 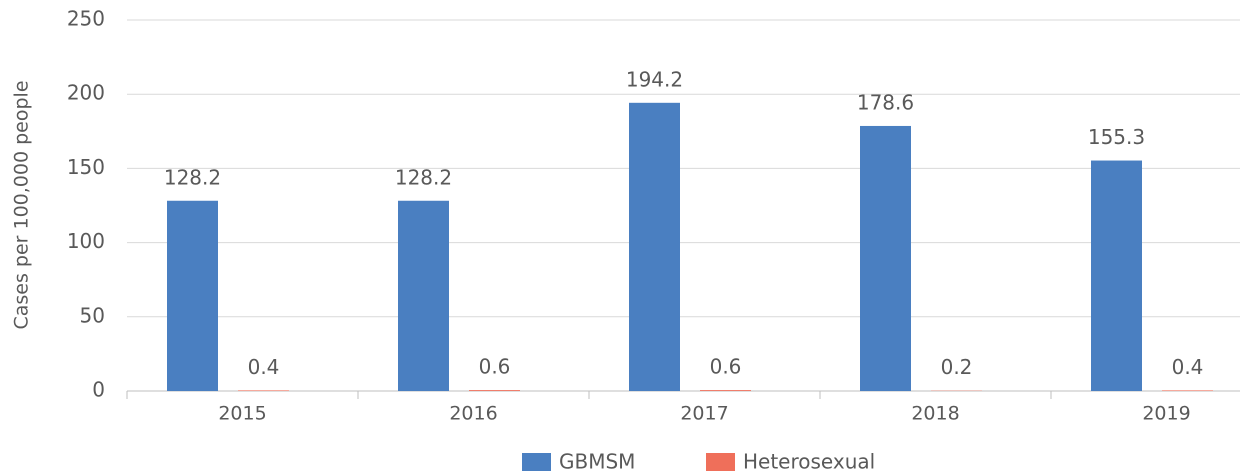 What do you see at coordinates (935, 414) in the screenshot?
I see `x-tick-label: 2018` at bounding box center [935, 414].